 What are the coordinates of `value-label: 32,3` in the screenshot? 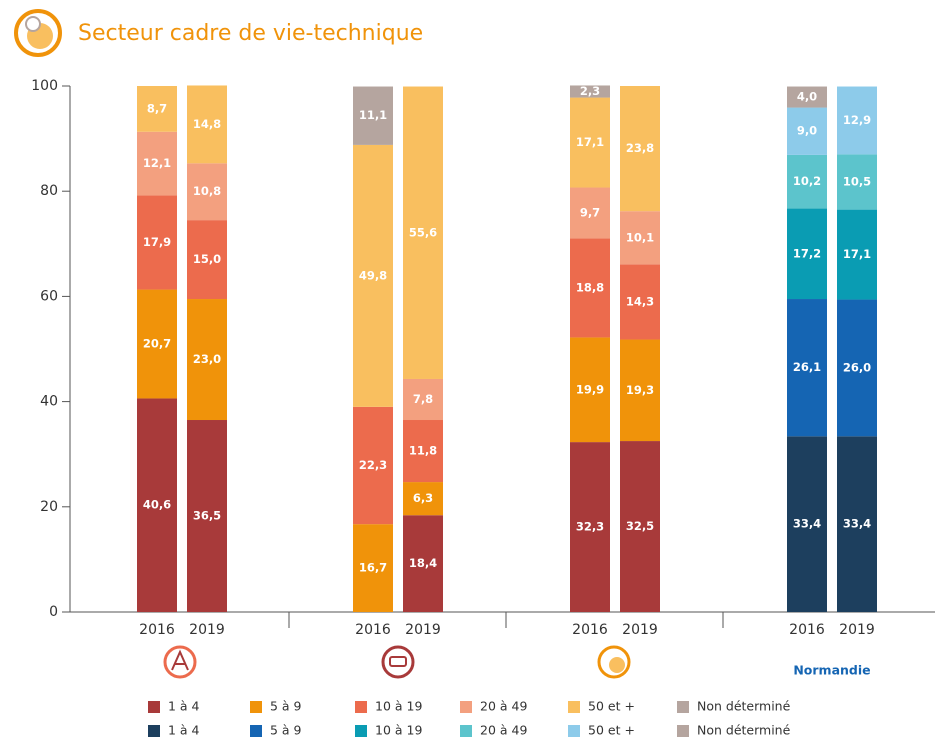 It's located at (590, 527).